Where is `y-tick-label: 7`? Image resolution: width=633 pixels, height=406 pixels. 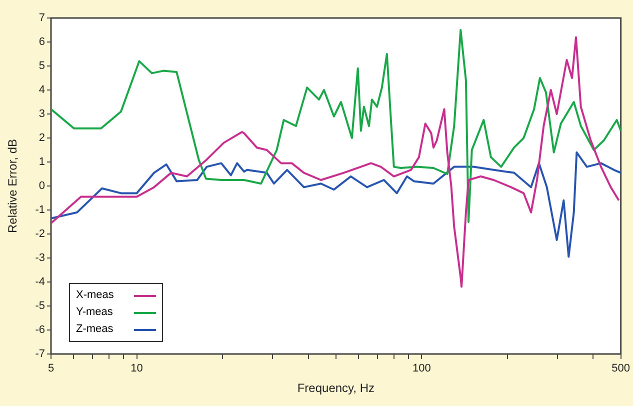
y-tick-label: 7 is located at coordinates (41, 18).